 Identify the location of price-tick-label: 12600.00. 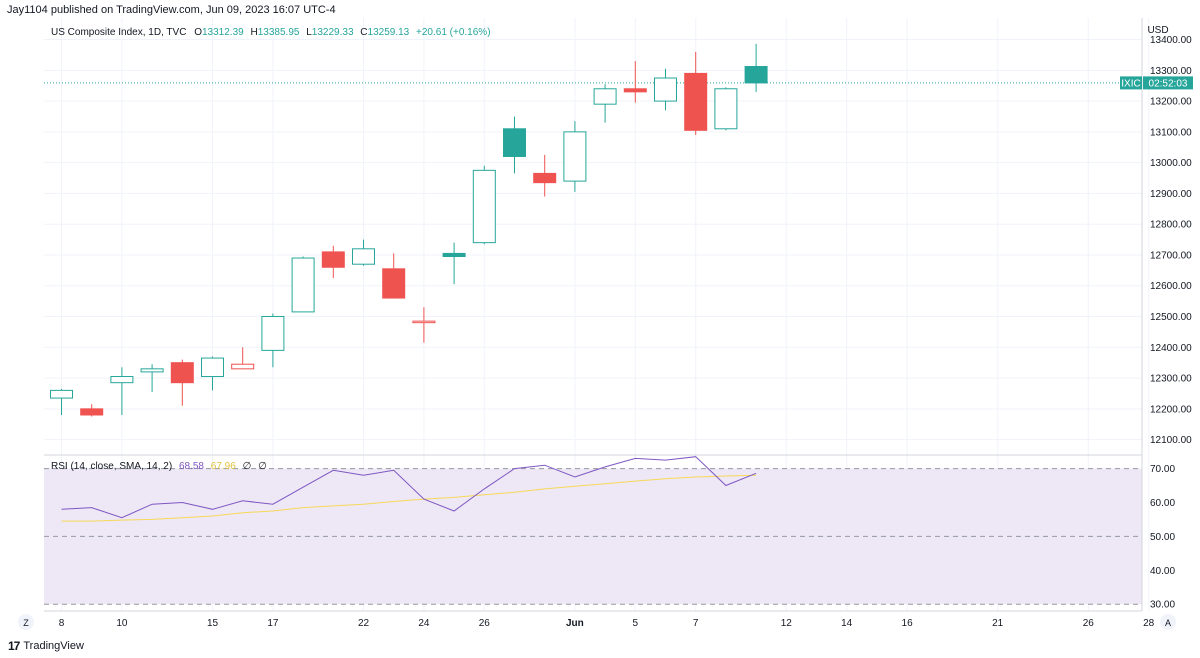
(1171, 286).